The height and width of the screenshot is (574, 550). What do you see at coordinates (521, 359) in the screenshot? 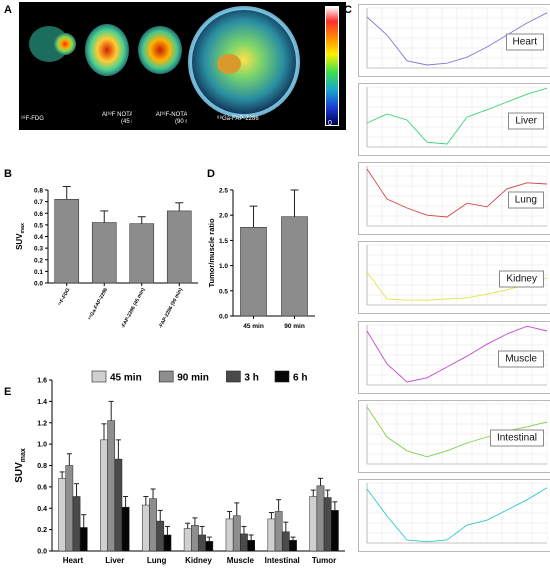
I see `organ-label: Muscle` at bounding box center [521, 359].